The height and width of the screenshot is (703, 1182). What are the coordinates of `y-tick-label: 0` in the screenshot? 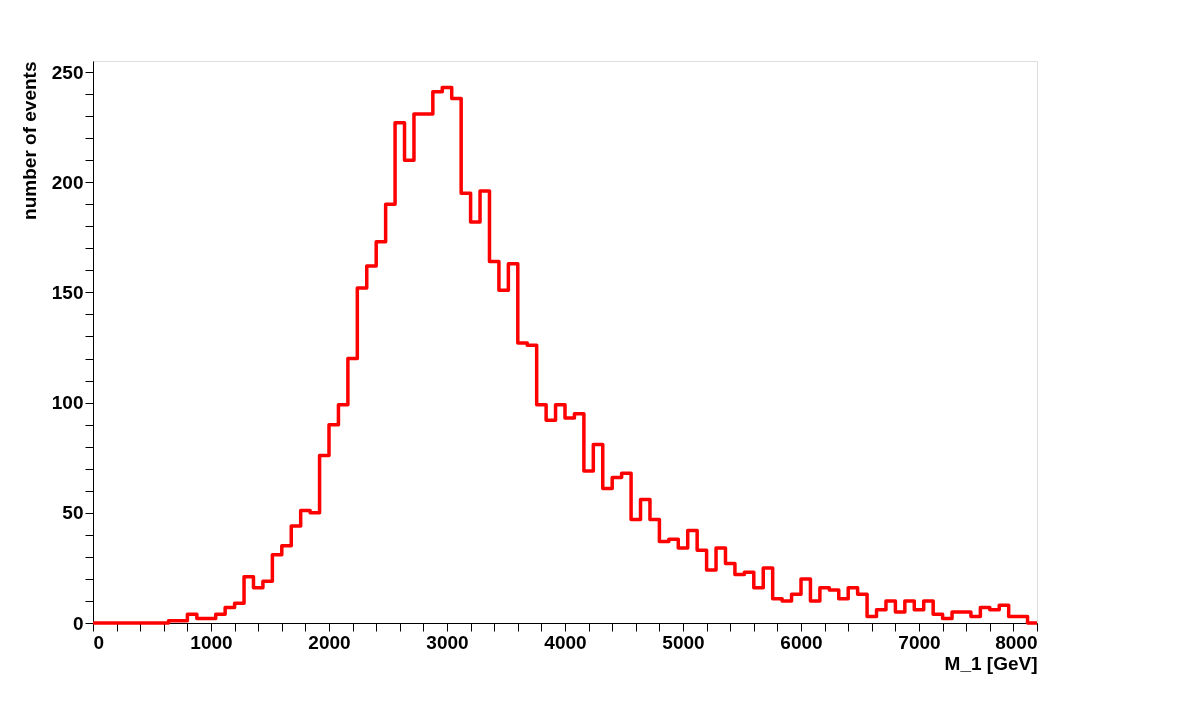 It's located at (78, 623).